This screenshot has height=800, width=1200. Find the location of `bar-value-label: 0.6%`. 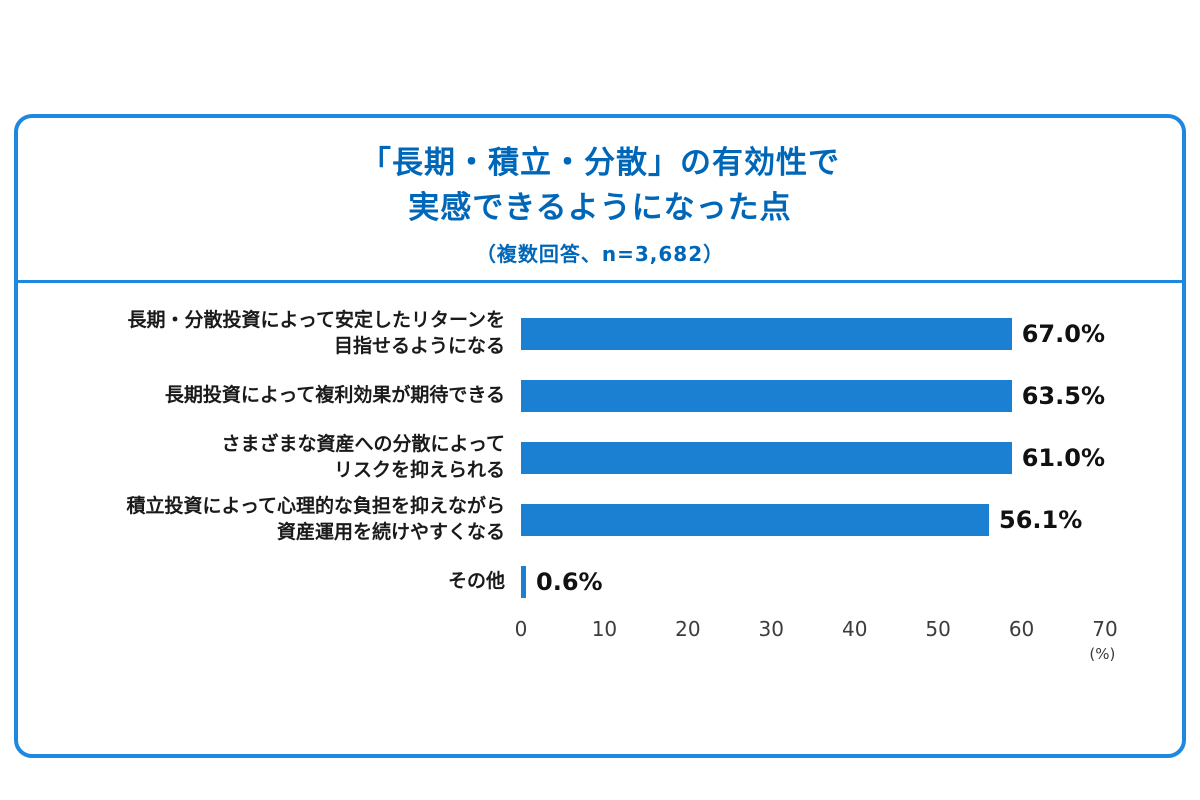

bar-value-label: 0.6% is located at coordinates (569, 582).